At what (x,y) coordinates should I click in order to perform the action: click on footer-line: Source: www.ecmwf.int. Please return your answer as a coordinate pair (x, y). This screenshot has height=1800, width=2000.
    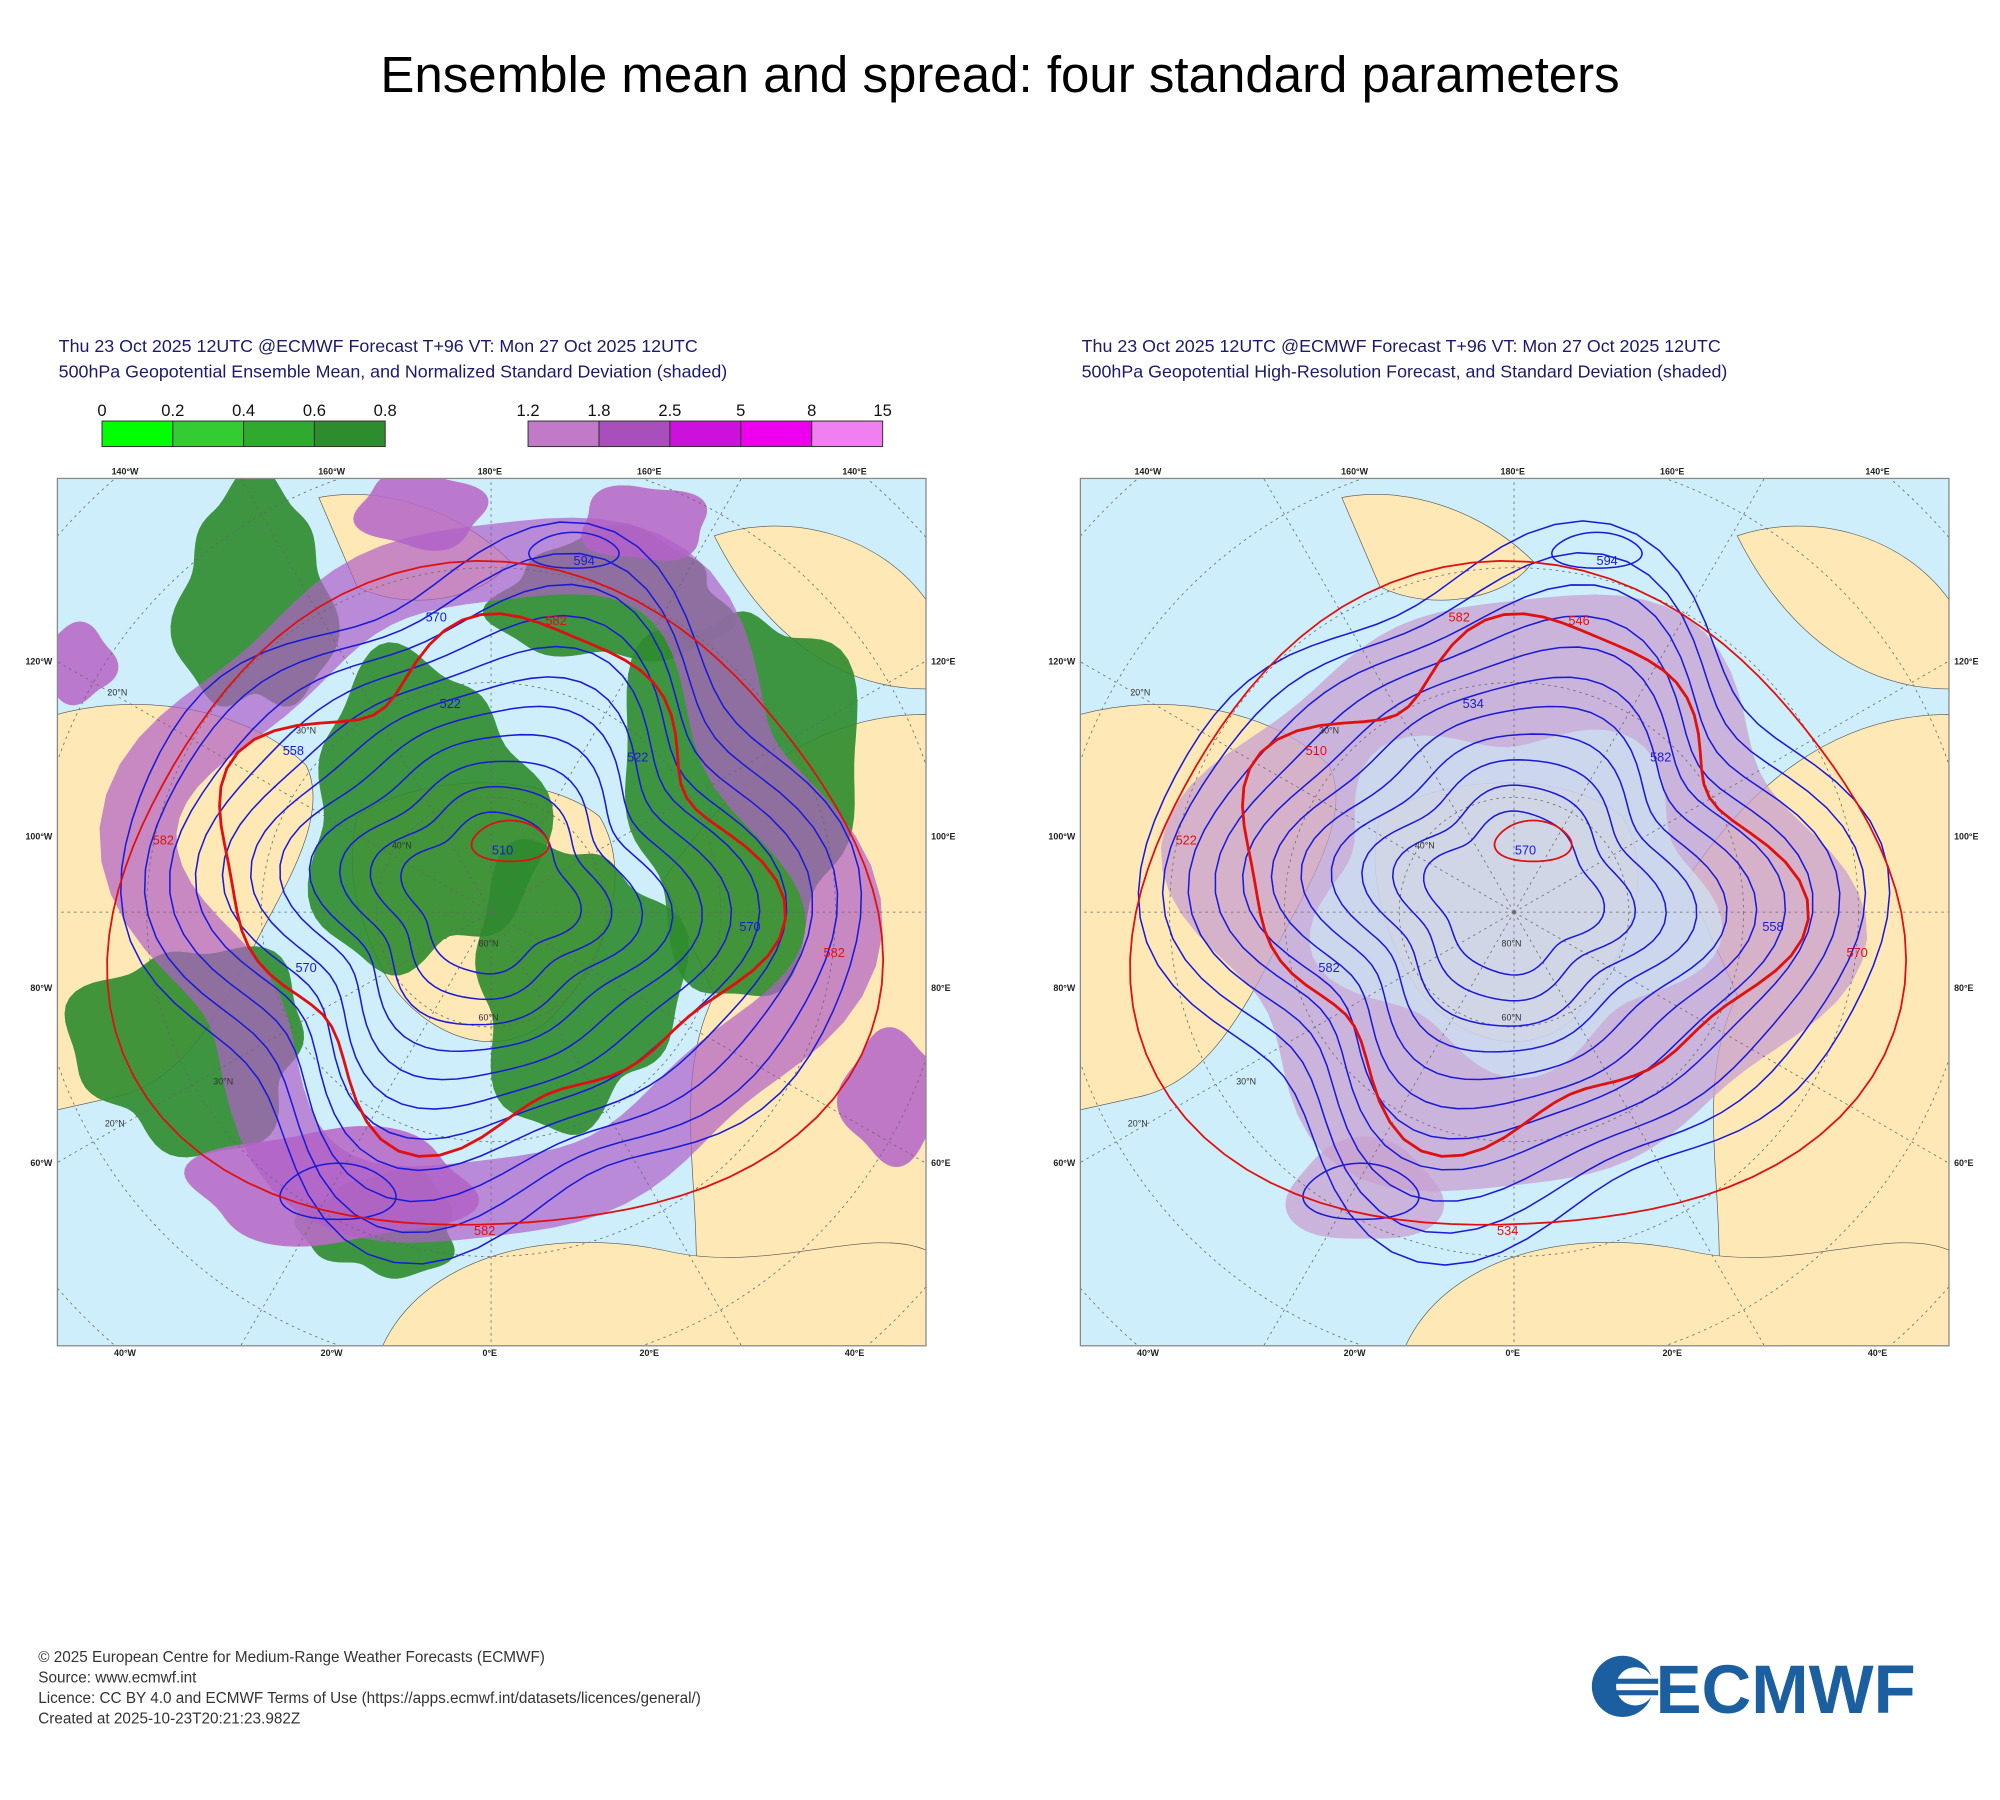
    Looking at the image, I should click on (117, 1678).